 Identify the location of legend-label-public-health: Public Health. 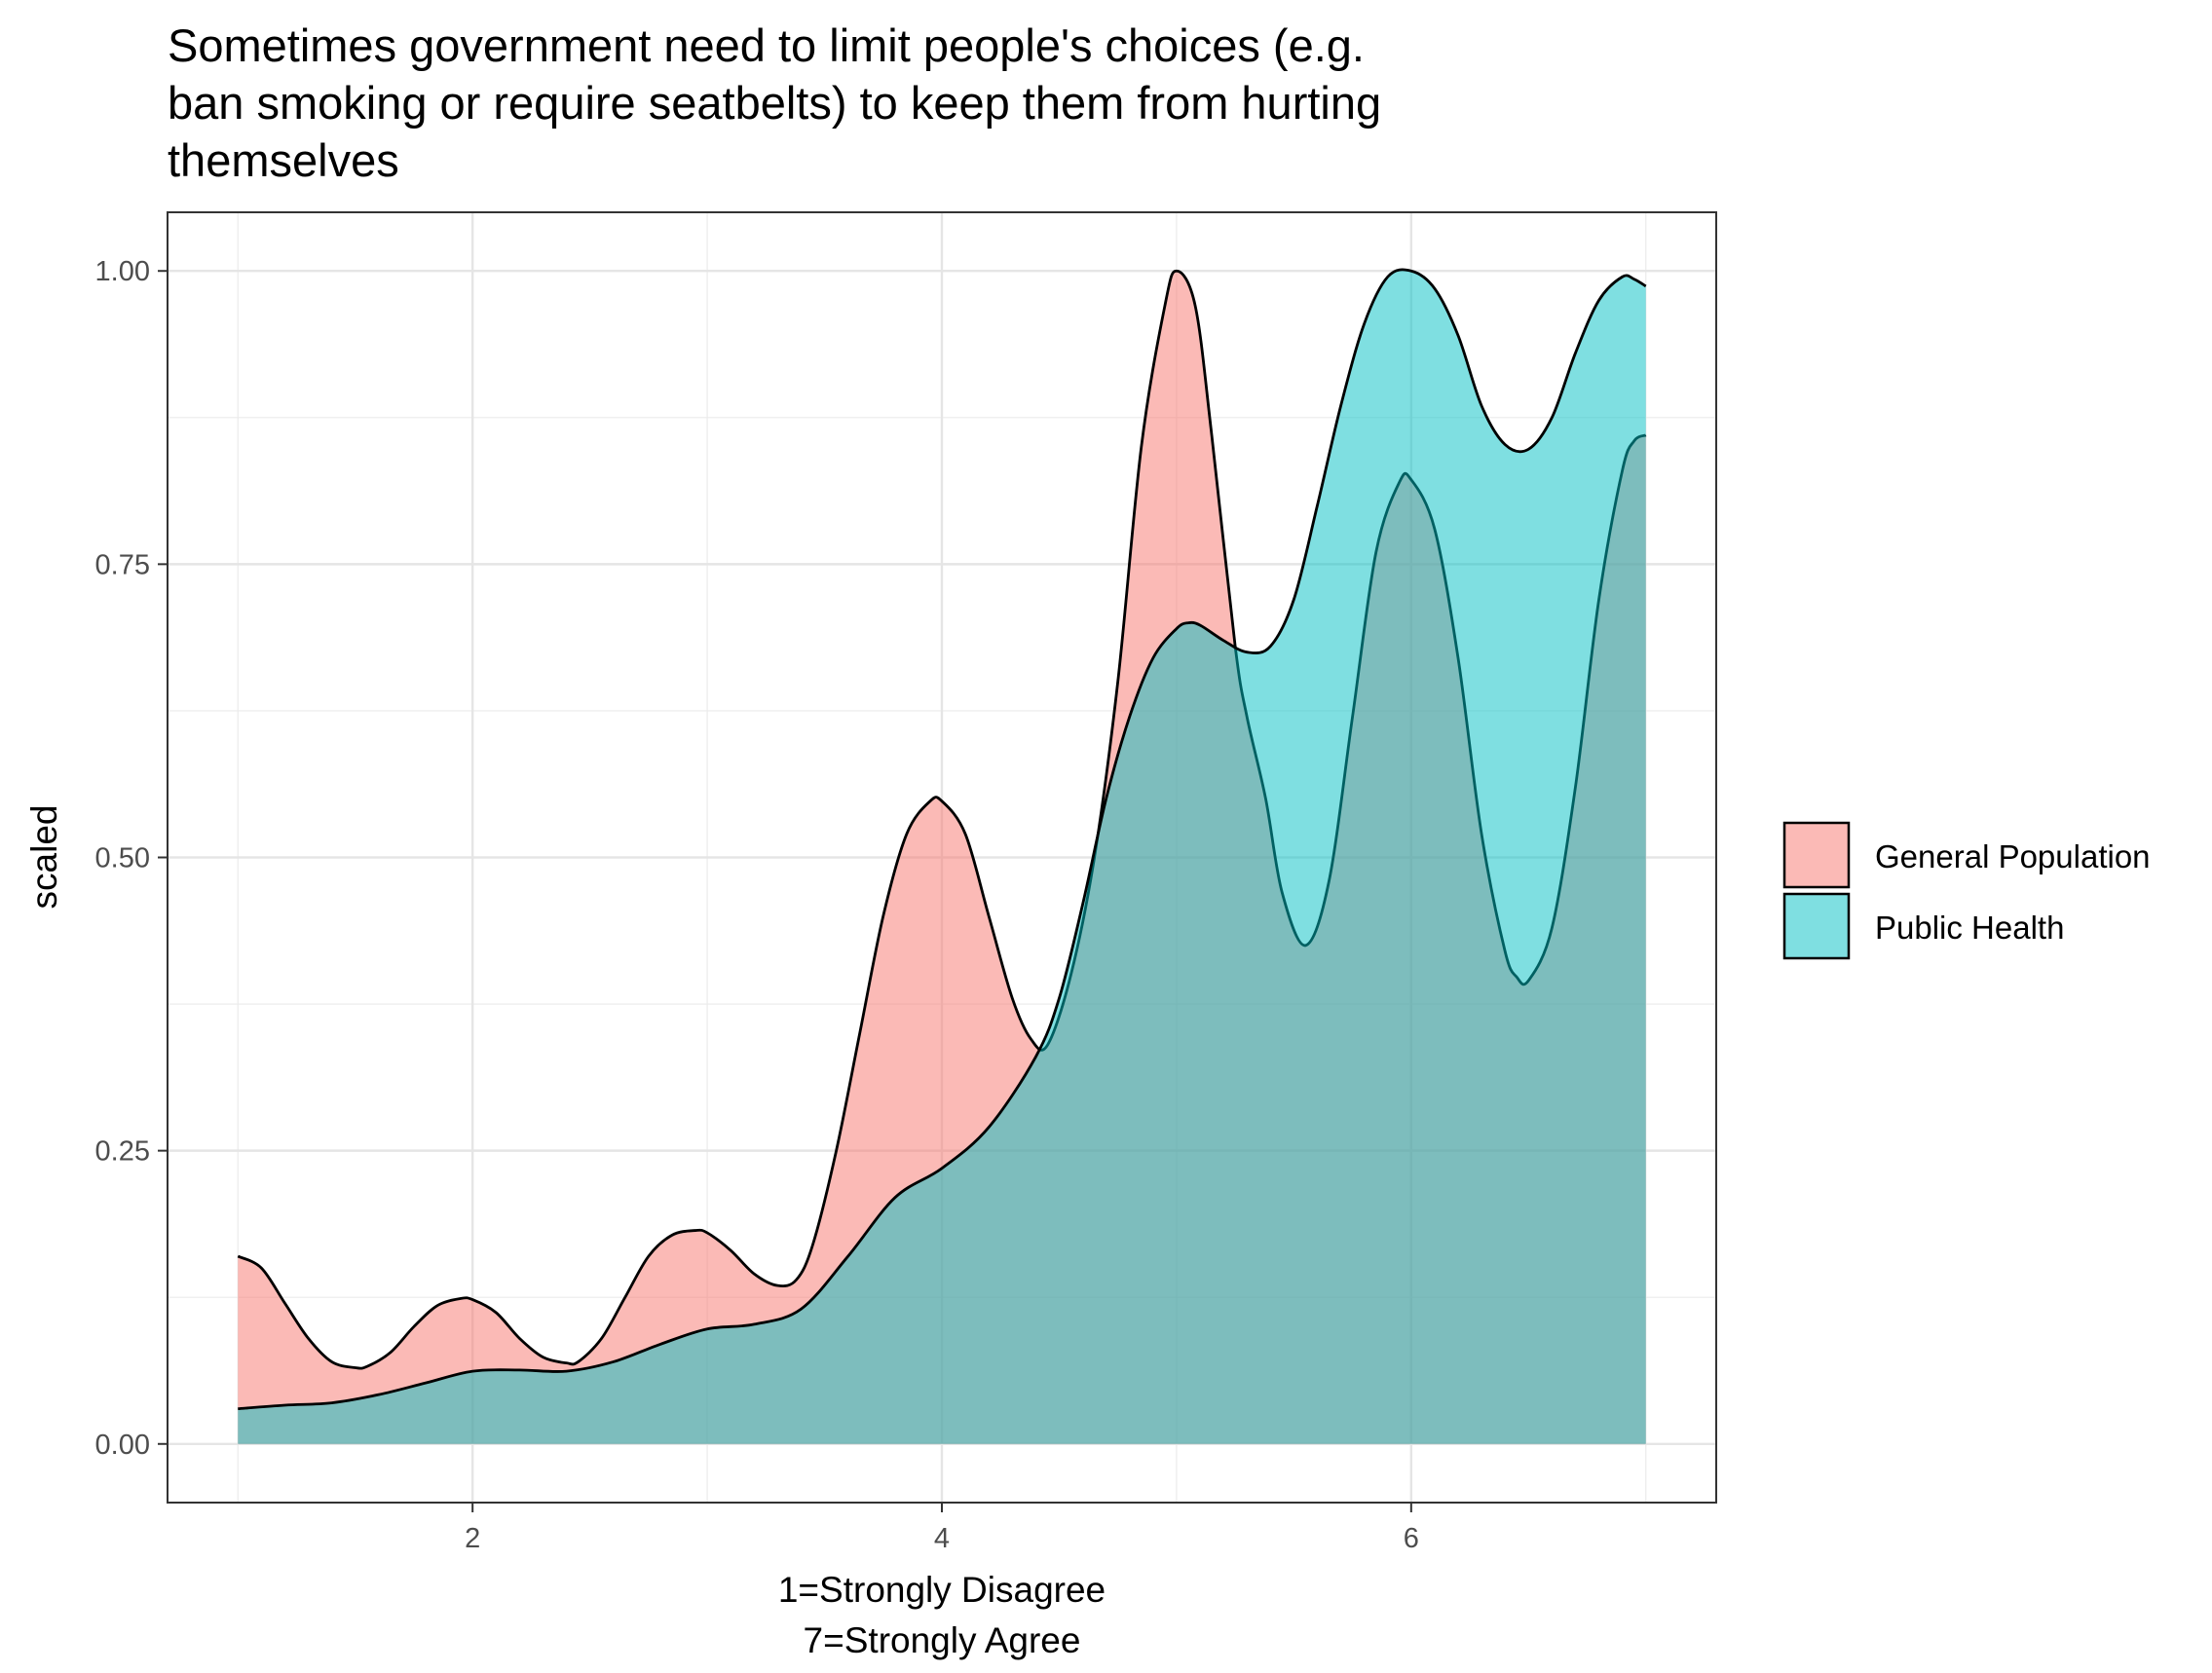
(1970, 928).